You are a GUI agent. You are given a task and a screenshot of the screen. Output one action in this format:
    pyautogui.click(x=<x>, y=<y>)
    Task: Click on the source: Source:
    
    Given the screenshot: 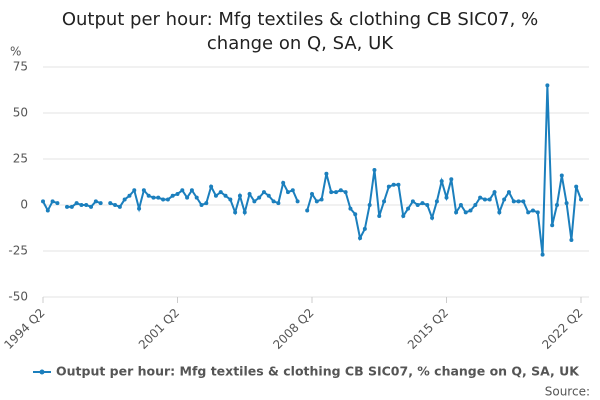 What is the action you would take?
    pyautogui.click(x=567, y=392)
    